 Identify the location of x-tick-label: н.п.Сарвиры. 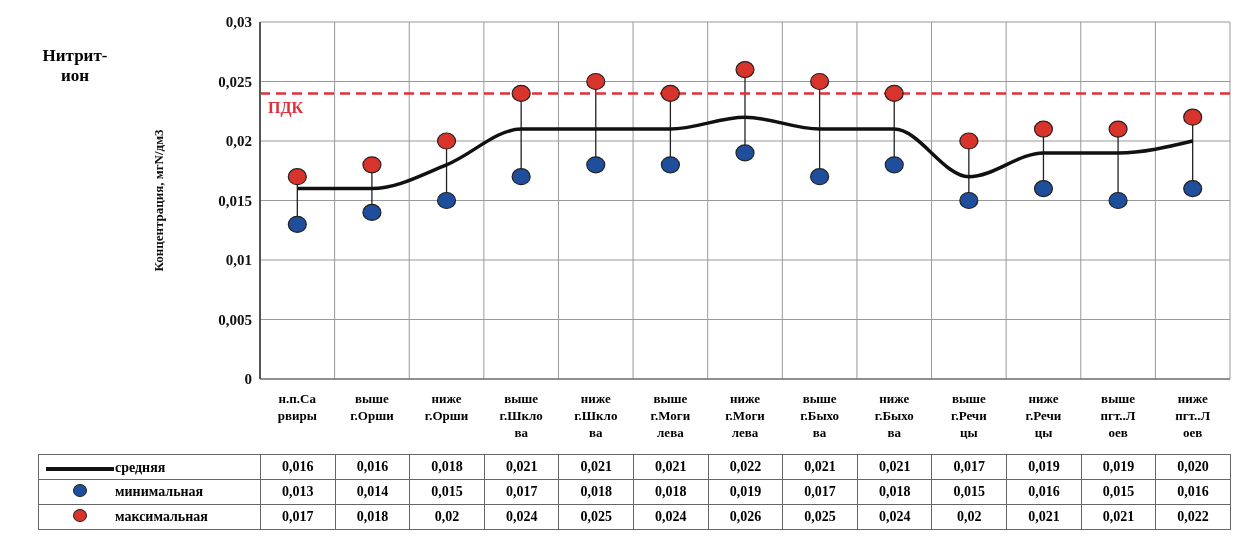
(297, 407).